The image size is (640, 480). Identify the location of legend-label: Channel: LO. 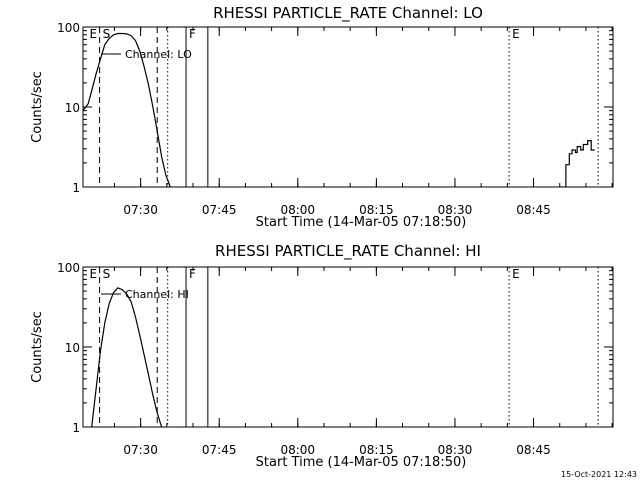
(158, 54).